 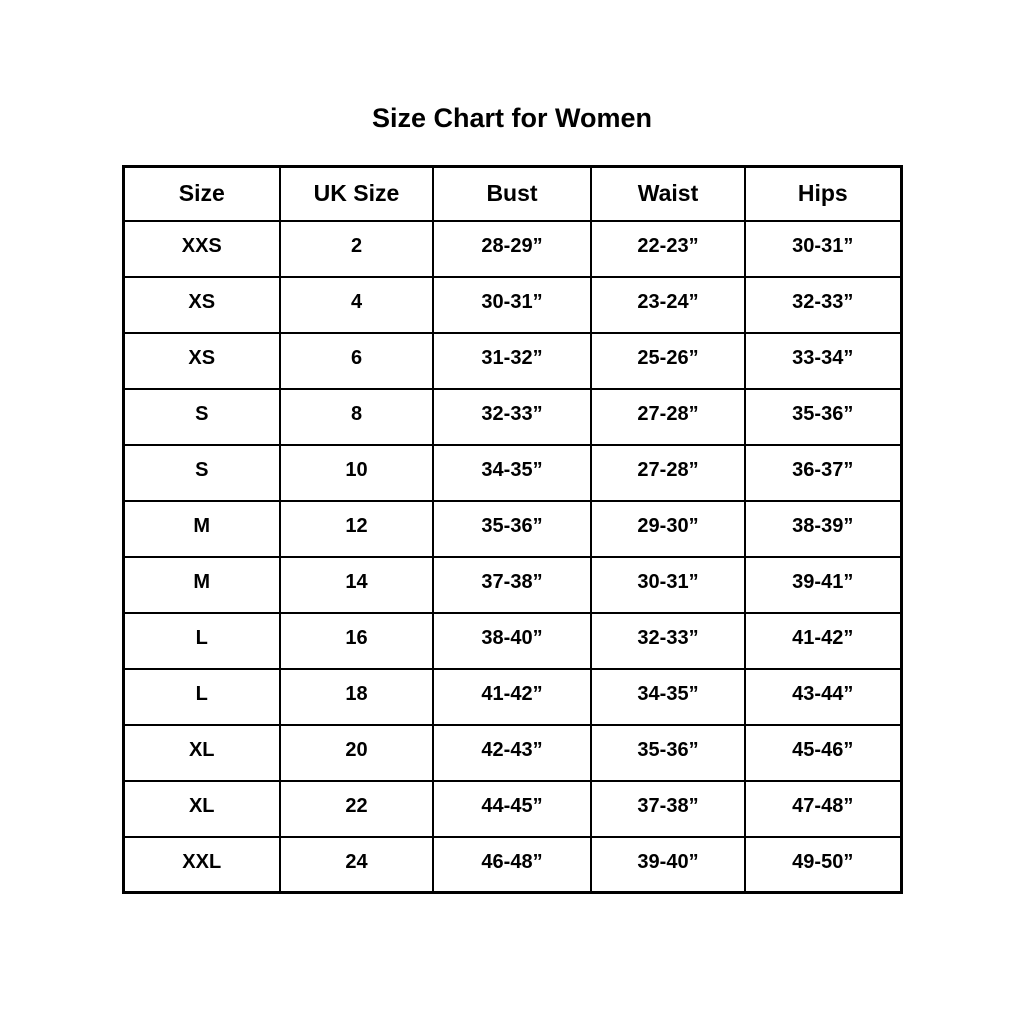 What do you see at coordinates (823, 248) in the screenshot?
I see `cell-hips: 30-31”` at bounding box center [823, 248].